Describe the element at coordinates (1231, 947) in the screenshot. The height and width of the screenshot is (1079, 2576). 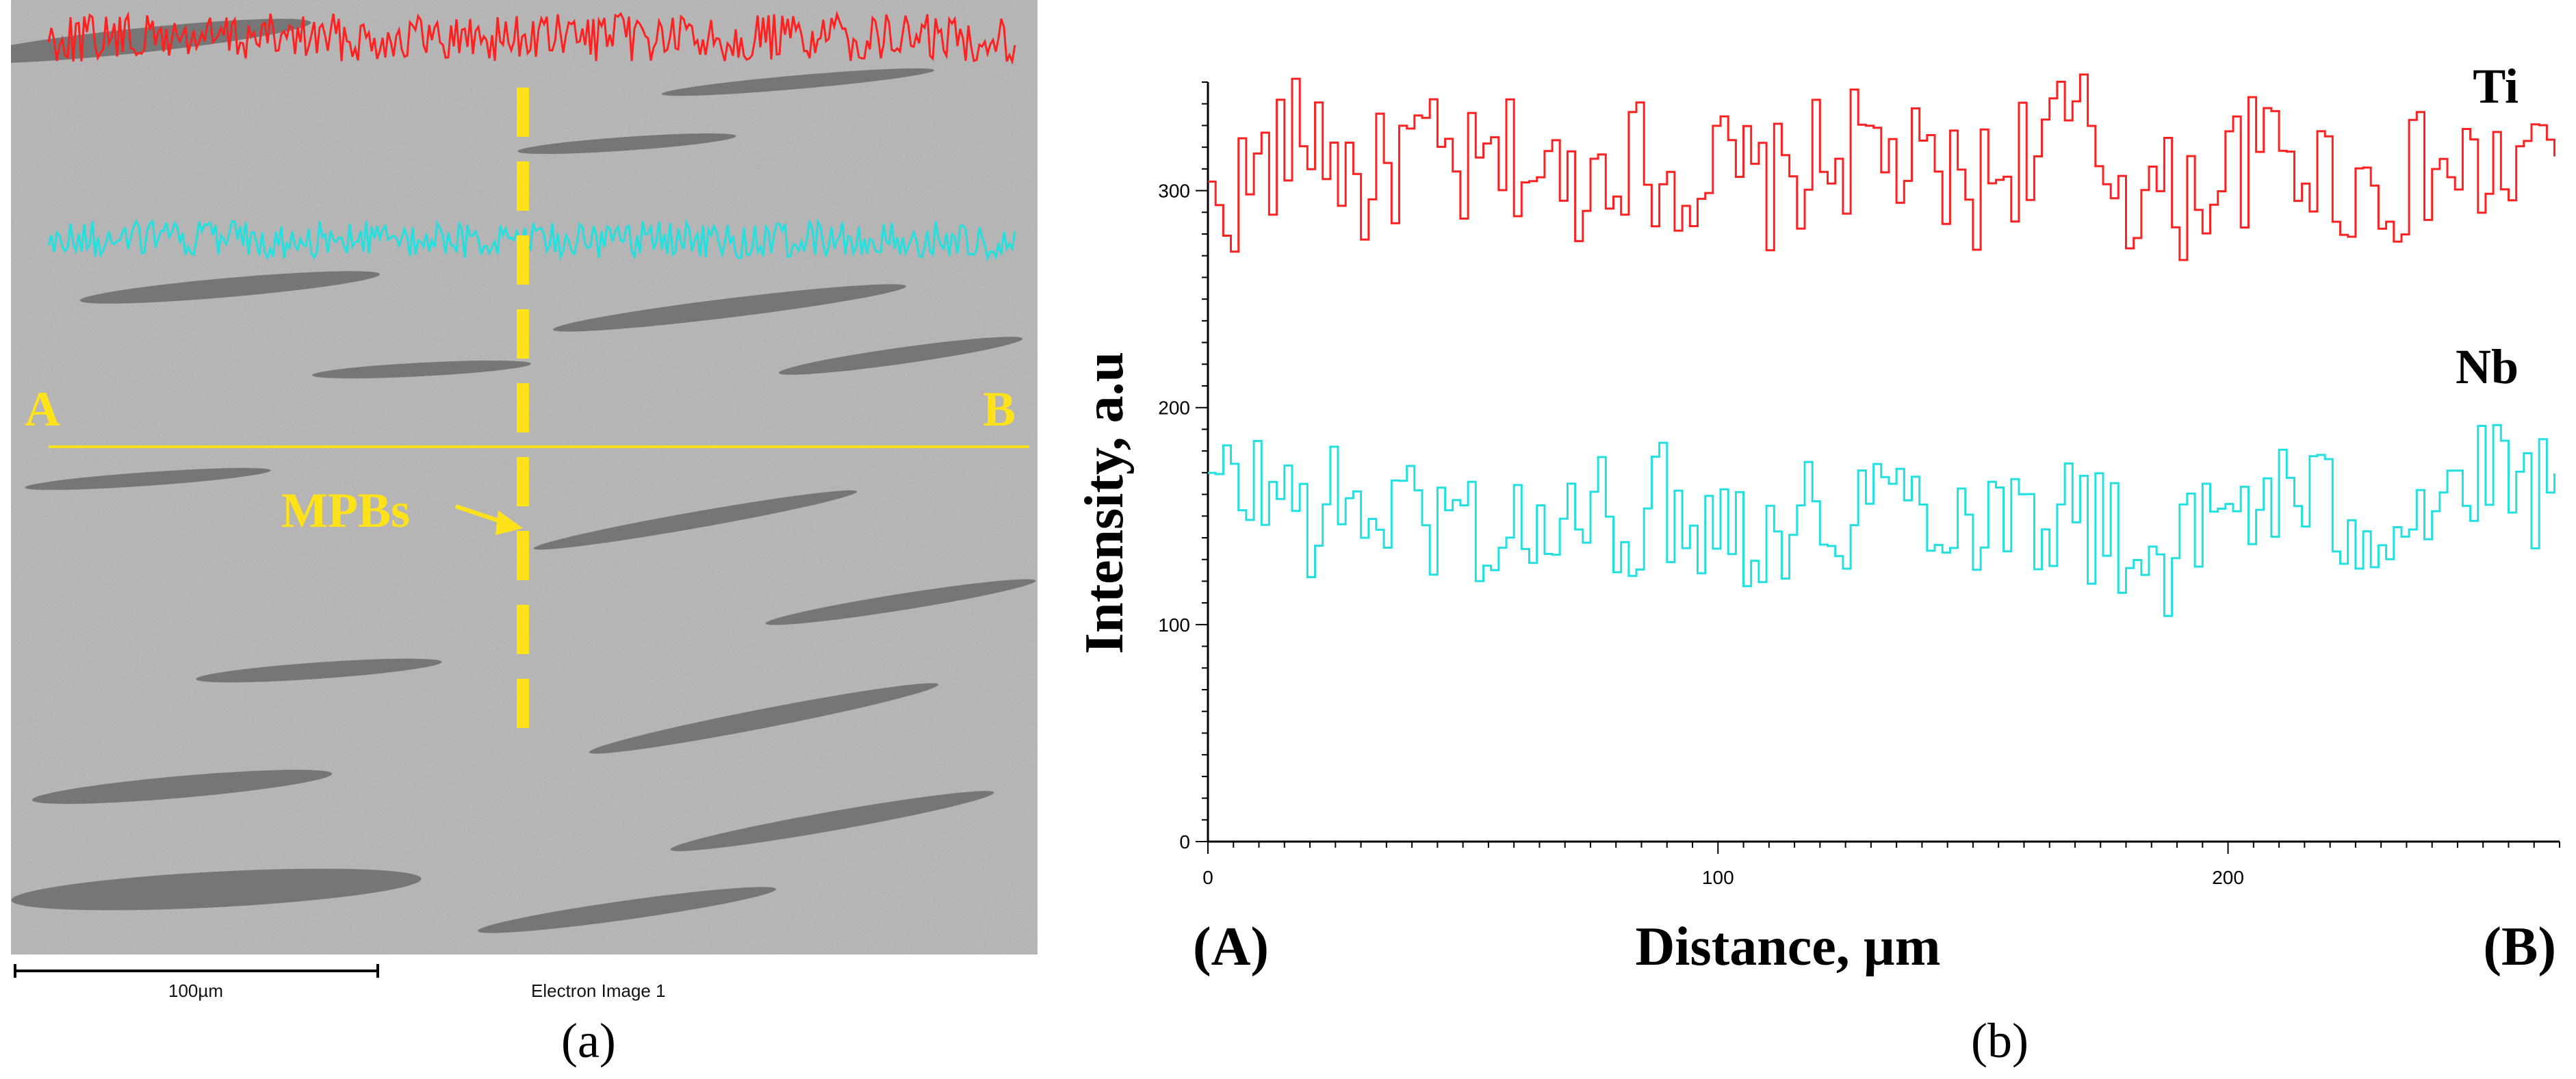
I see `start-point-label: (A)` at that location.